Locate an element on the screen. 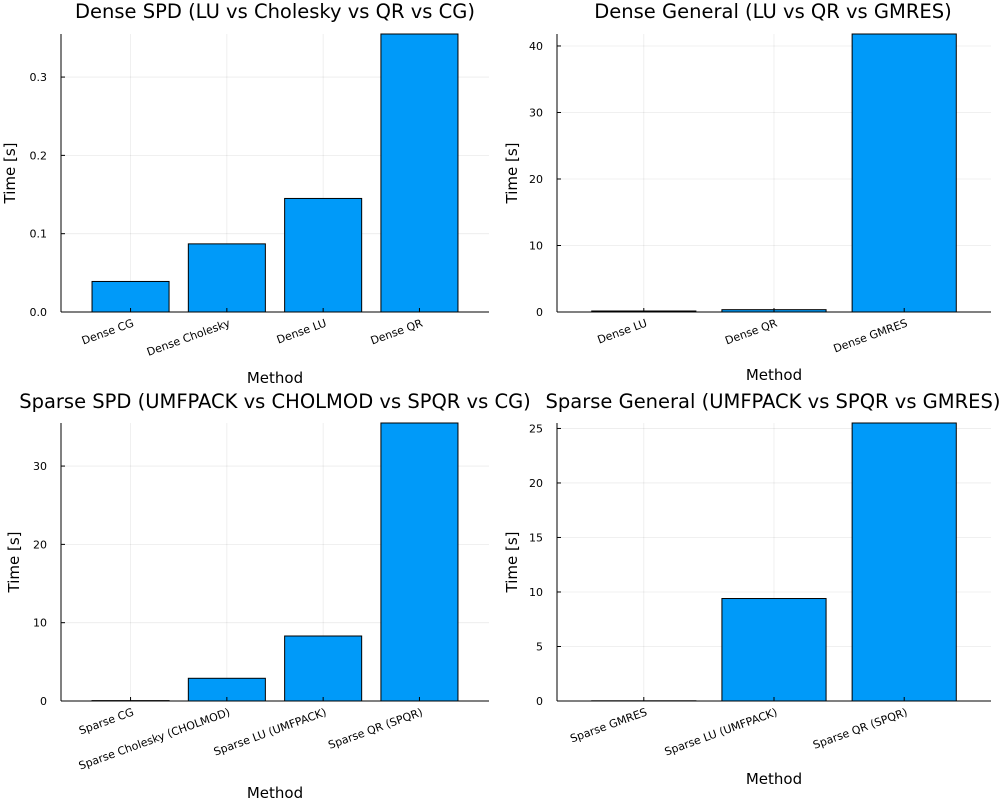 The height and width of the screenshot is (800, 1000). x-tick-label: Dense CG is located at coordinates (108, 332).